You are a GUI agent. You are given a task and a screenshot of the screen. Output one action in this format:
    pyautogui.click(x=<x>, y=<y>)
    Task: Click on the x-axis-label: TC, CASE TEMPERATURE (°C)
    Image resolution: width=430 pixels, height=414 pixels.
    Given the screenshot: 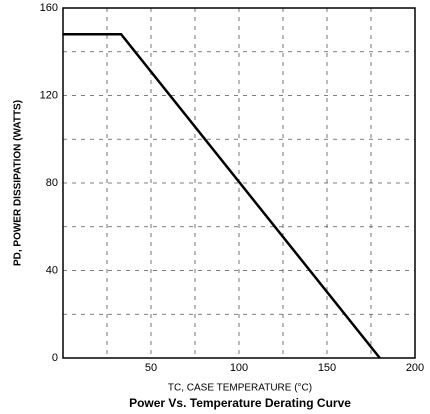 What is the action you would take?
    pyautogui.click(x=240, y=388)
    